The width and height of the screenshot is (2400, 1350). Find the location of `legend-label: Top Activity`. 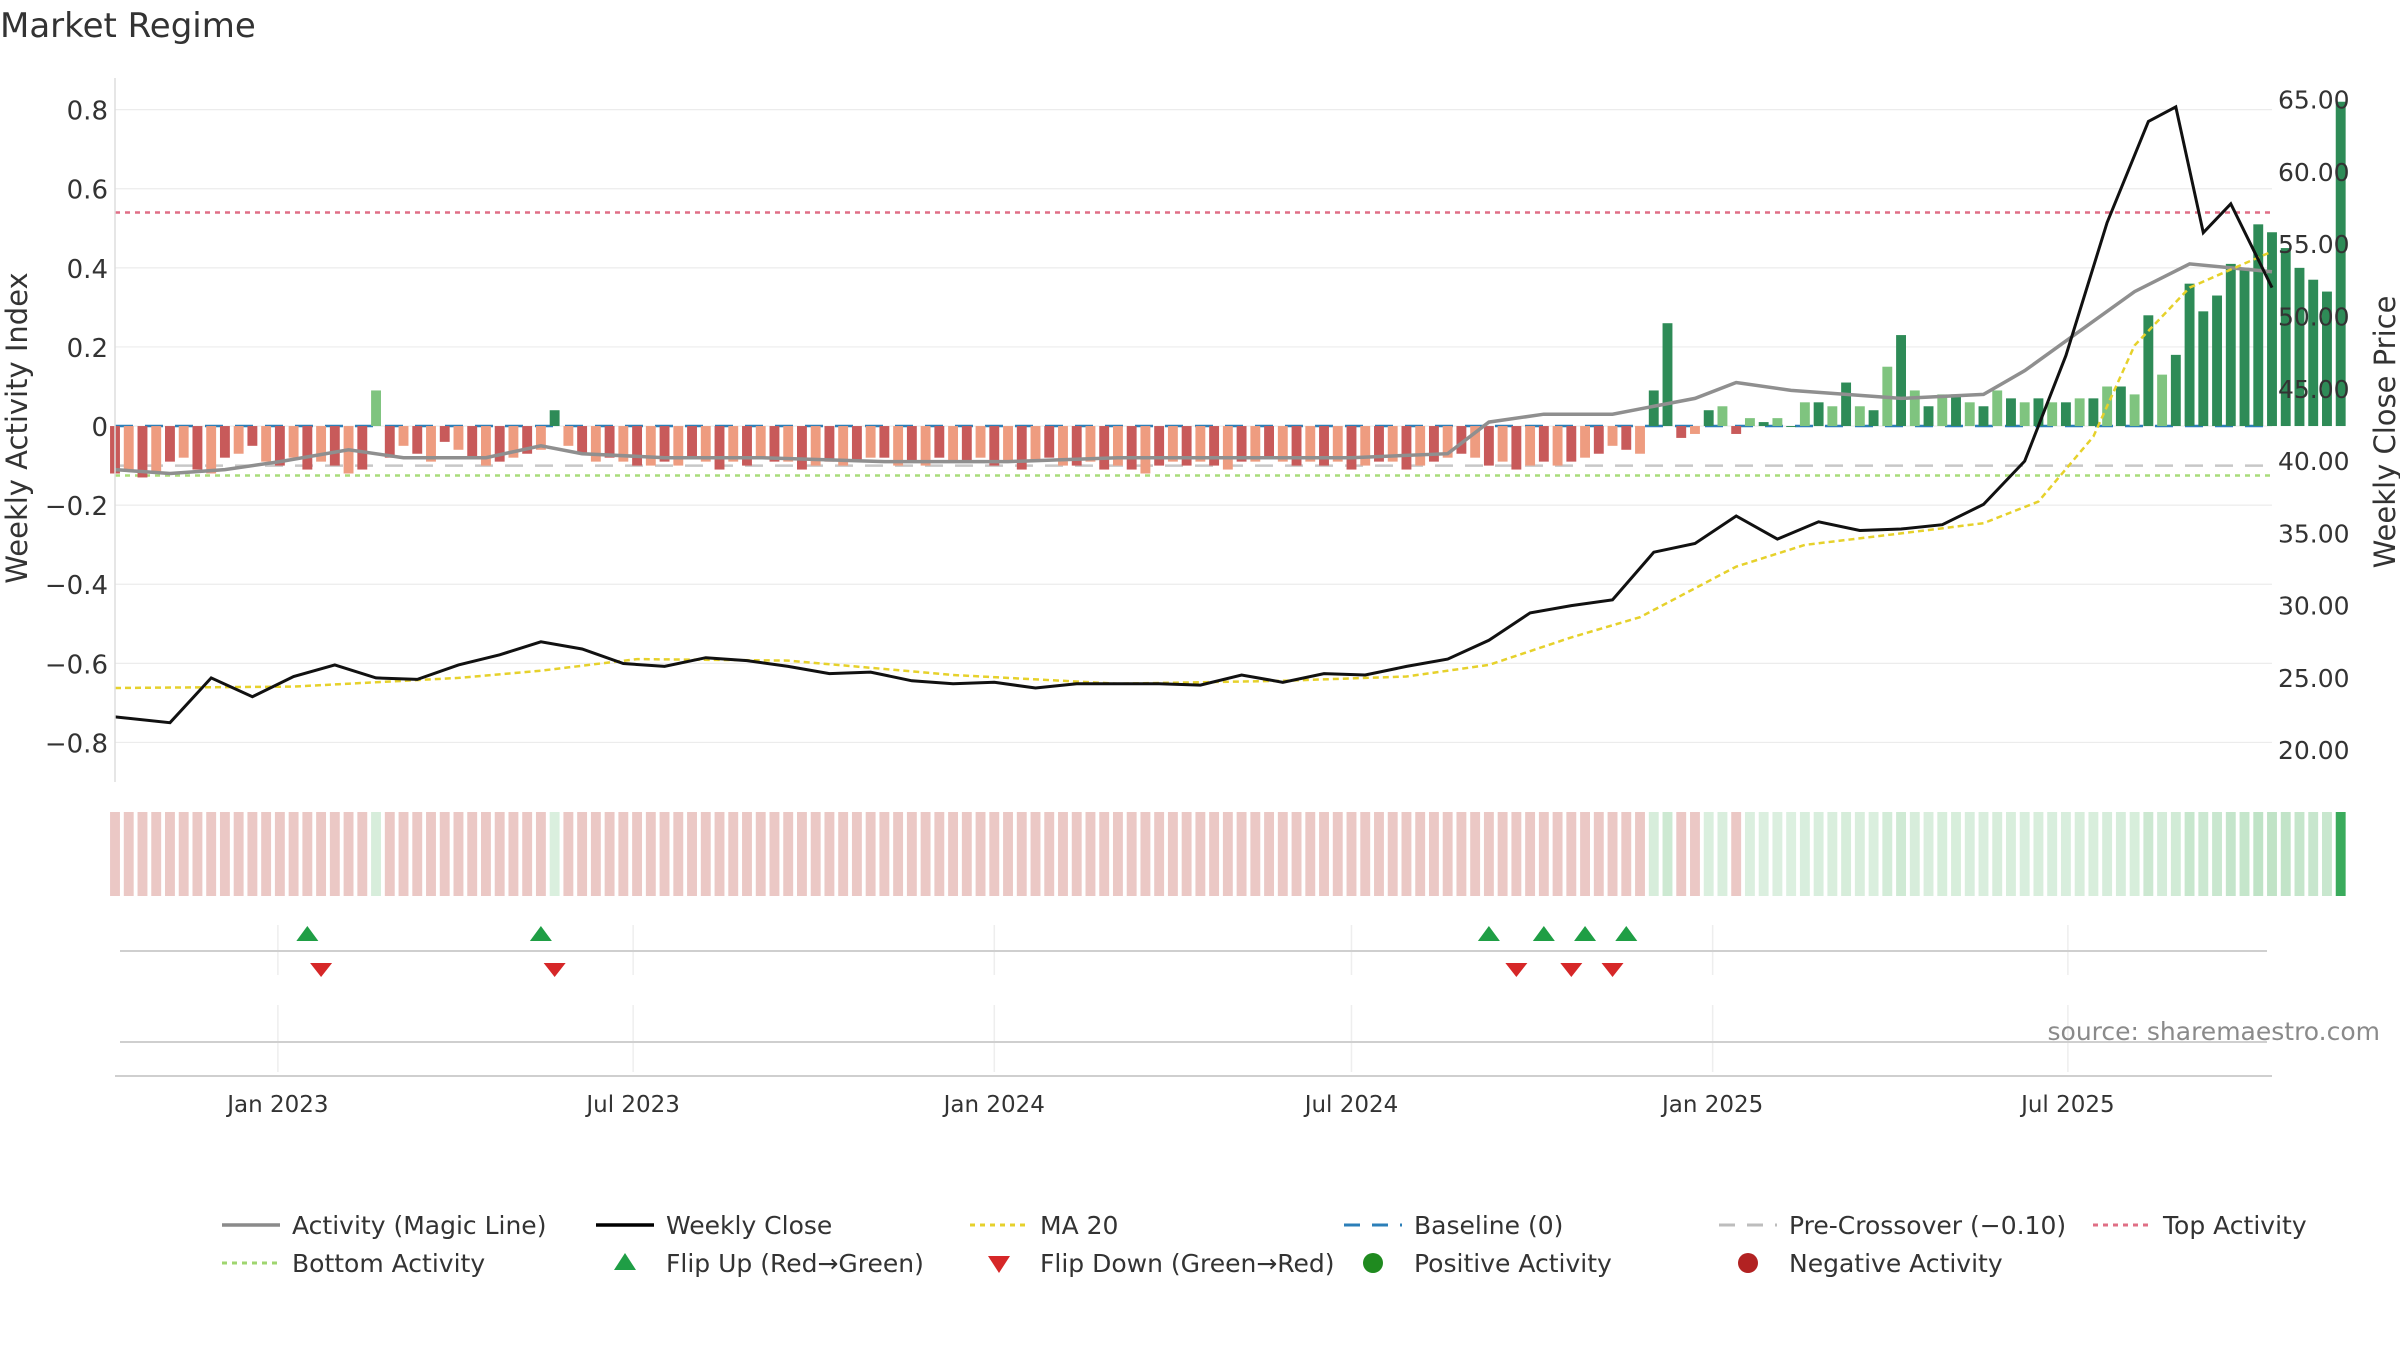

legend-label: Top Activity is located at coordinates (2234, 1225).